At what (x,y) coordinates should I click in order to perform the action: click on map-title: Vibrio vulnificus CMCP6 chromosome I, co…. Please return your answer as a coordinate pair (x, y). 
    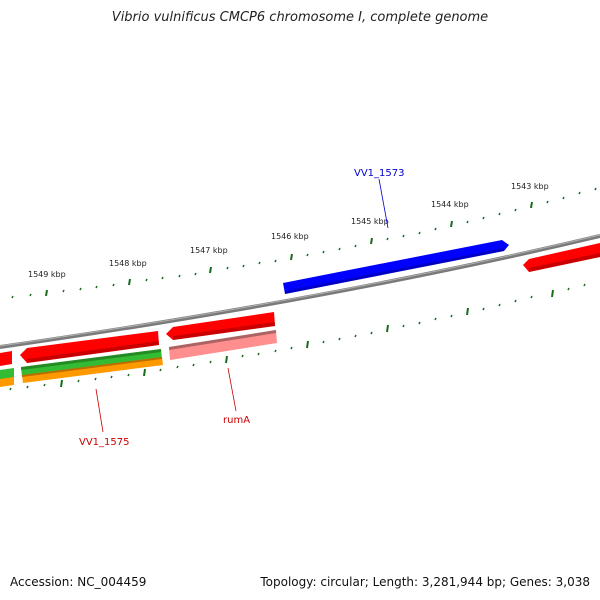
    Looking at the image, I should click on (300, 17).